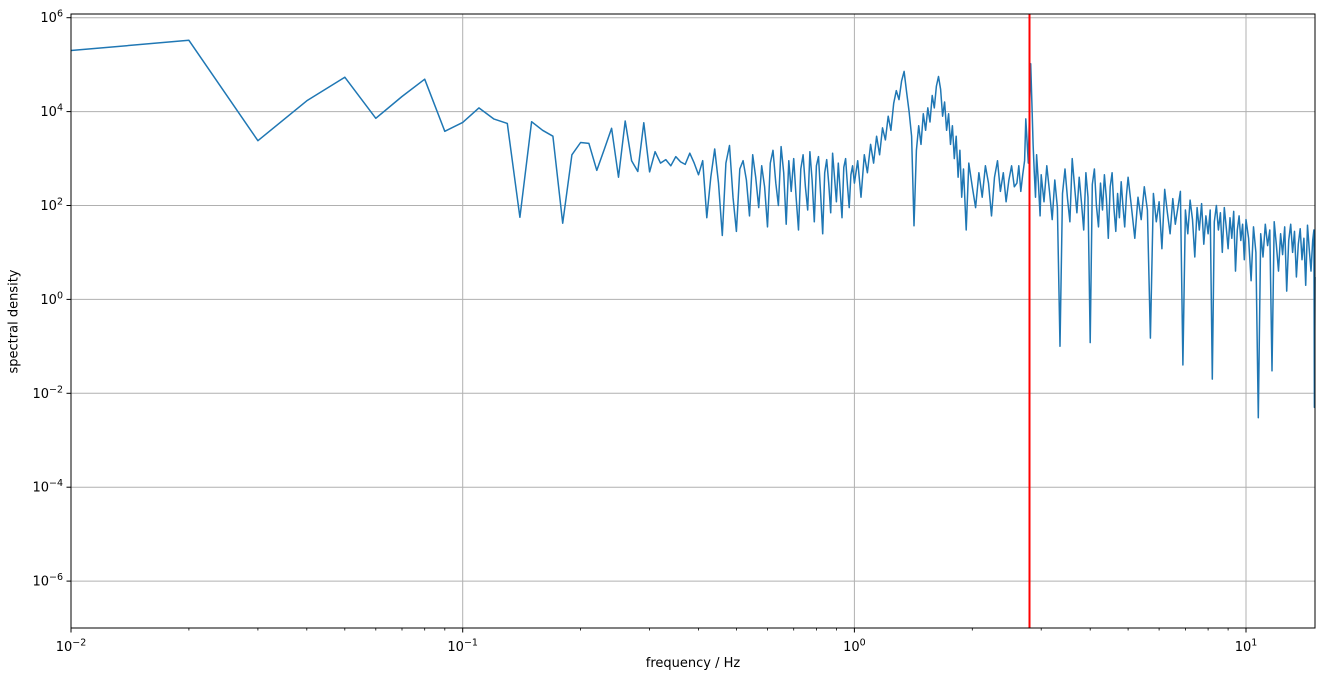  What do you see at coordinates (51, 18) in the screenshot?
I see `y-tick-label: 10⁶` at bounding box center [51, 18].